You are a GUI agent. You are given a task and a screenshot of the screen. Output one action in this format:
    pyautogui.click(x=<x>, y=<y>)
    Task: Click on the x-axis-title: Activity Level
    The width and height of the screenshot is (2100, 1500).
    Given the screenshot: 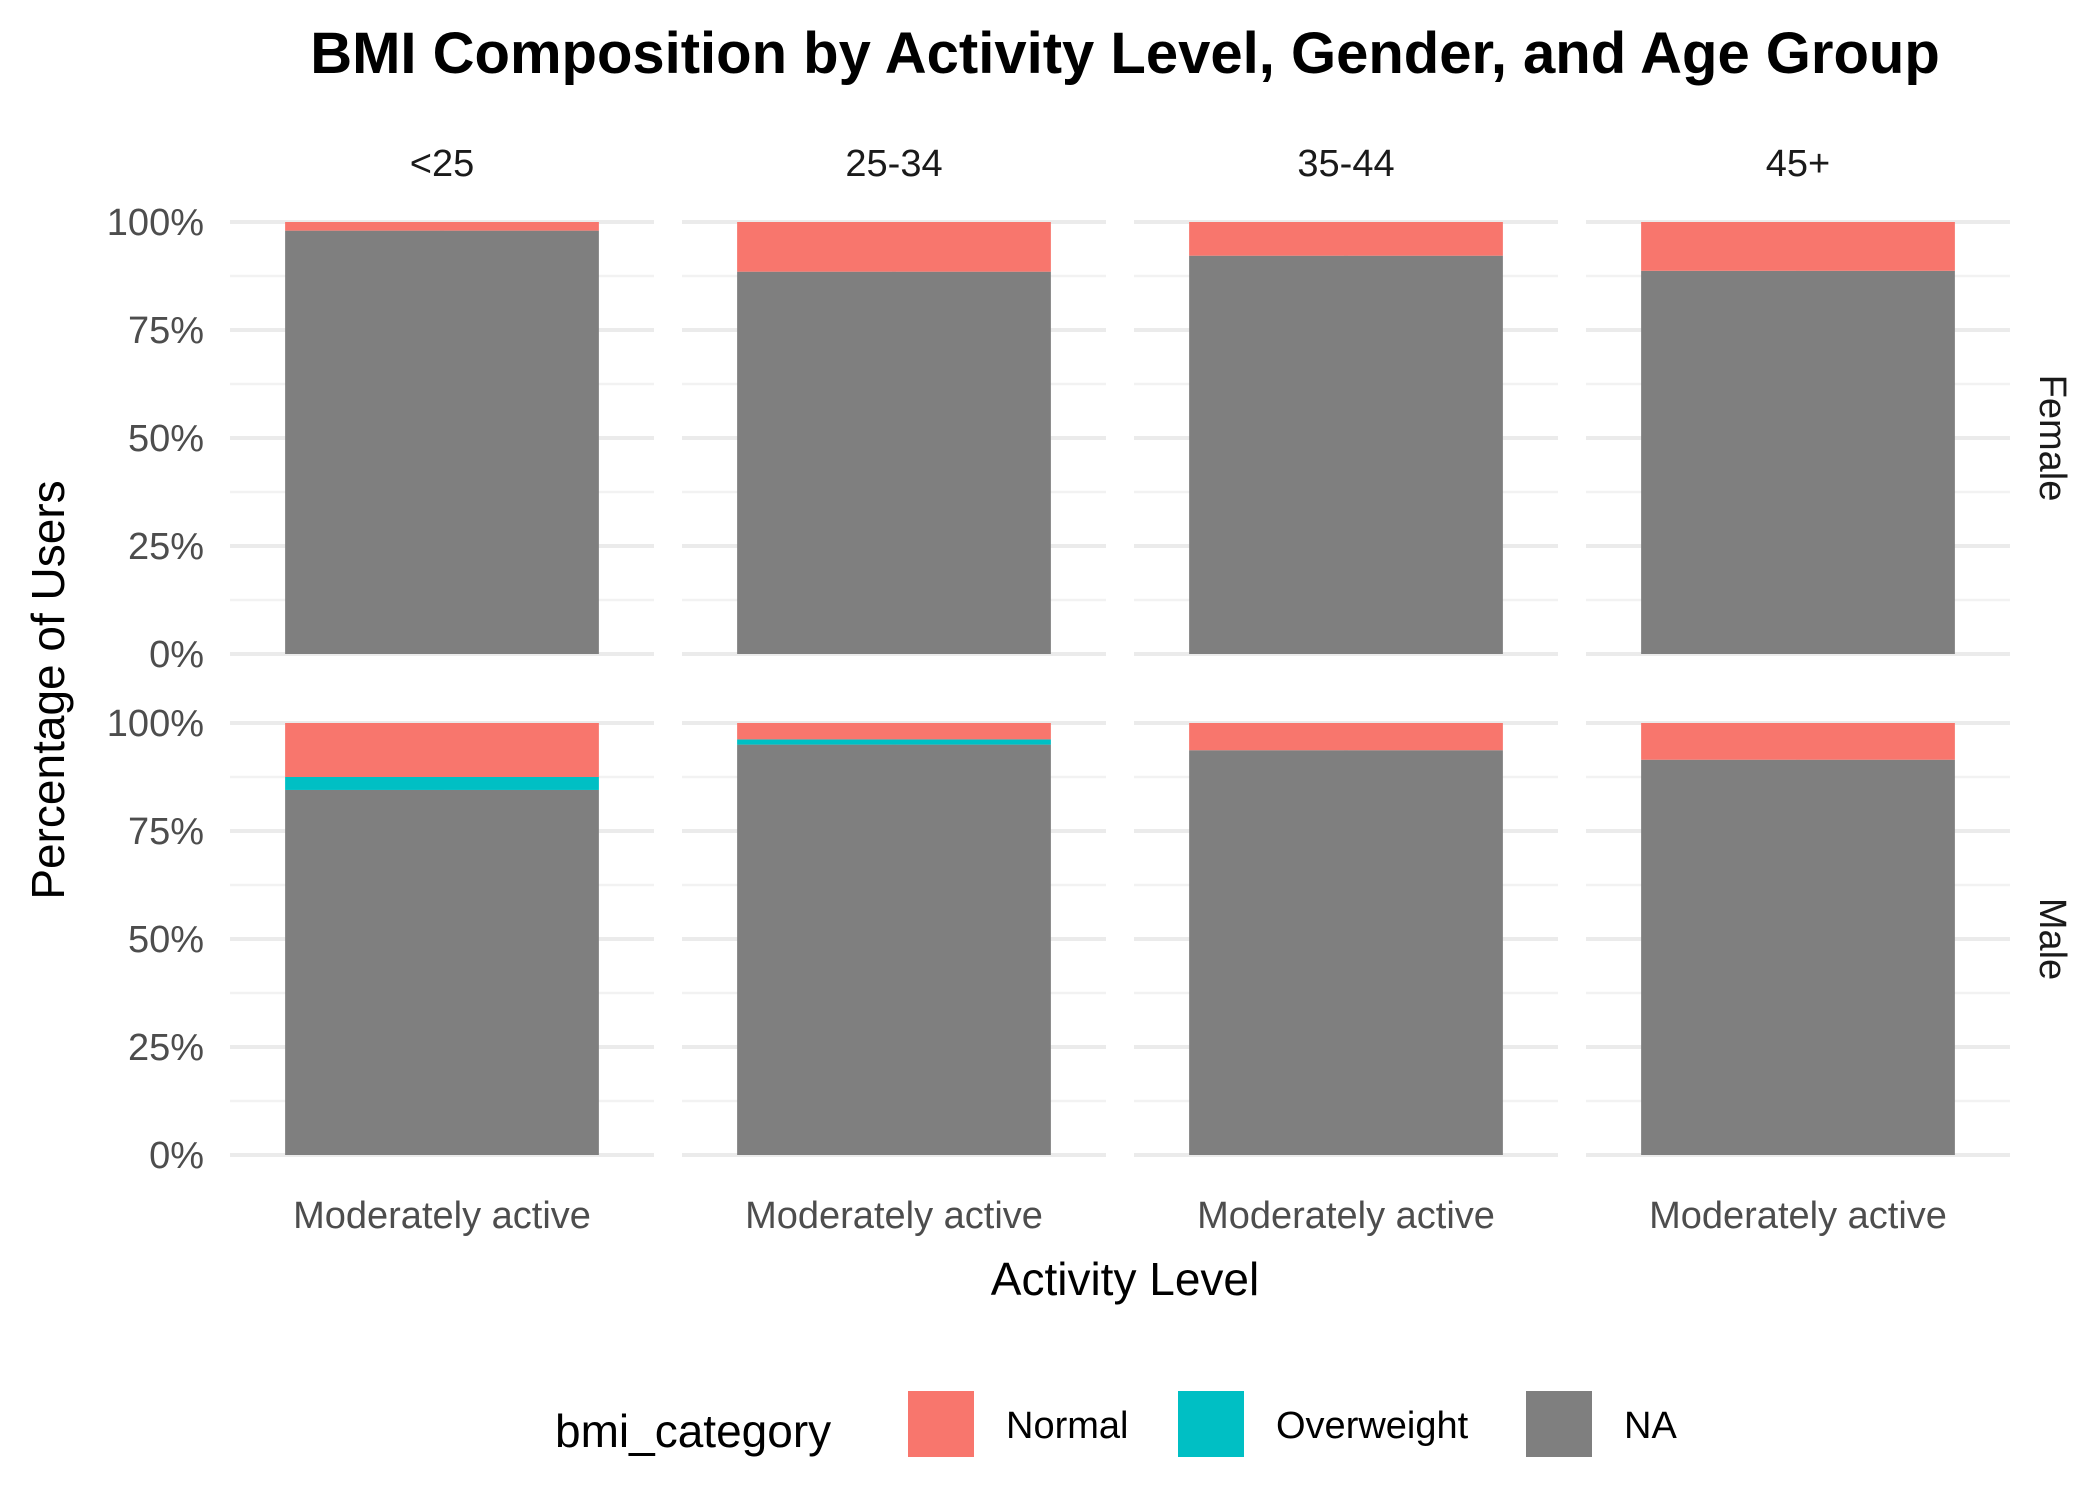 What is the action you would take?
    pyautogui.click(x=1125, y=1279)
    